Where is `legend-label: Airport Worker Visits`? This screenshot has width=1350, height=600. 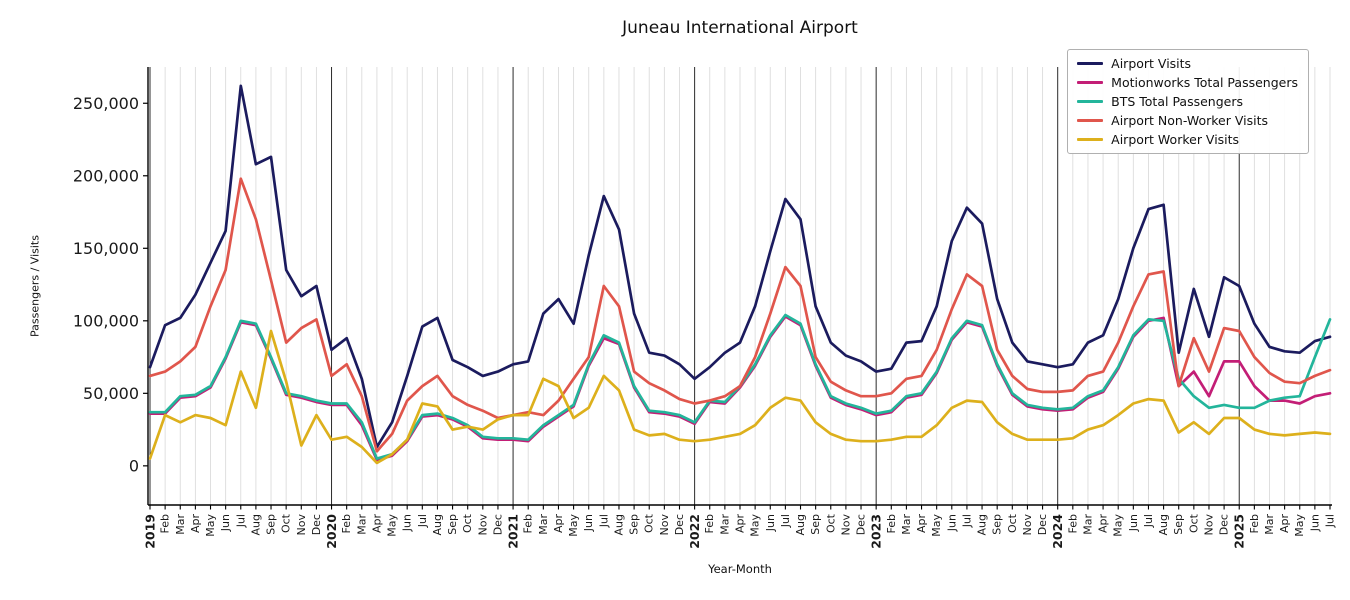
legend-label: Airport Worker Visits is located at coordinates (1175, 139).